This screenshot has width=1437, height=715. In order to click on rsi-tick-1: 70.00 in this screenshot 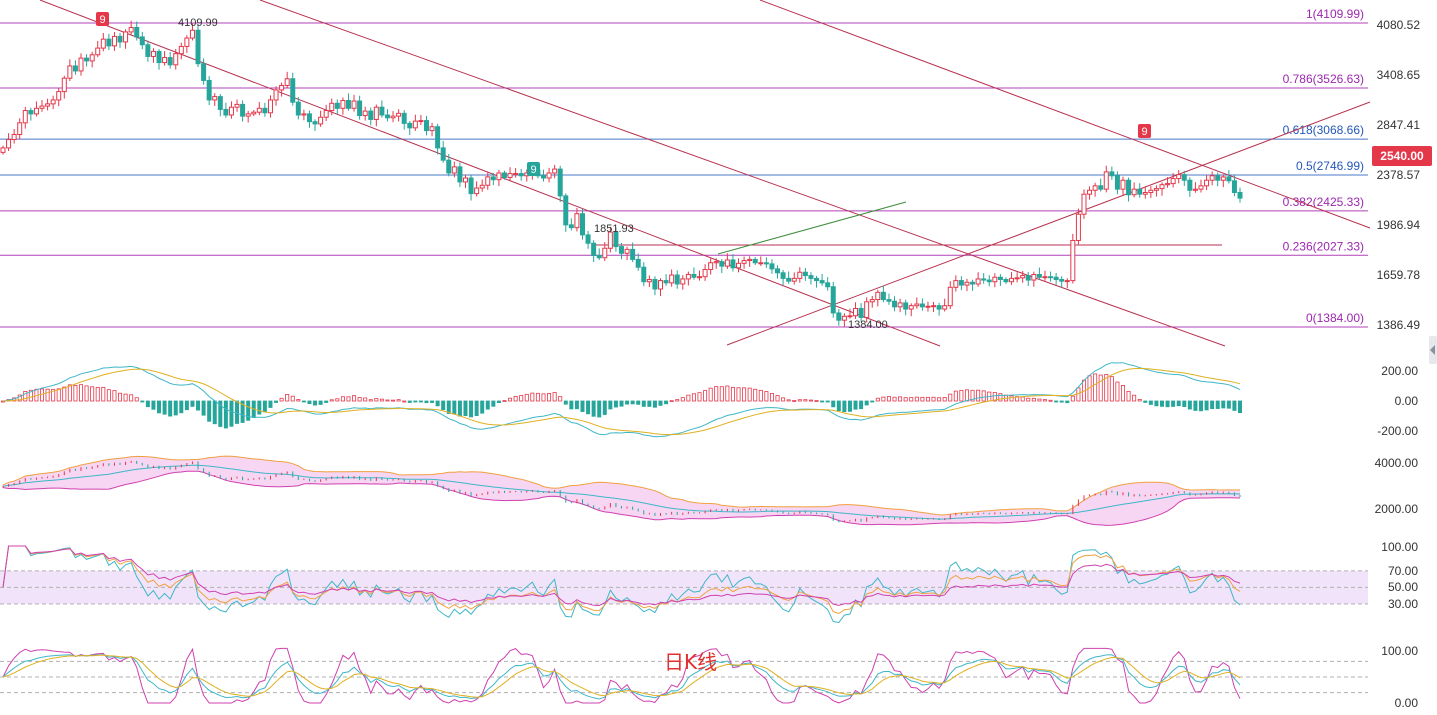, I will do `click(1403, 571)`.